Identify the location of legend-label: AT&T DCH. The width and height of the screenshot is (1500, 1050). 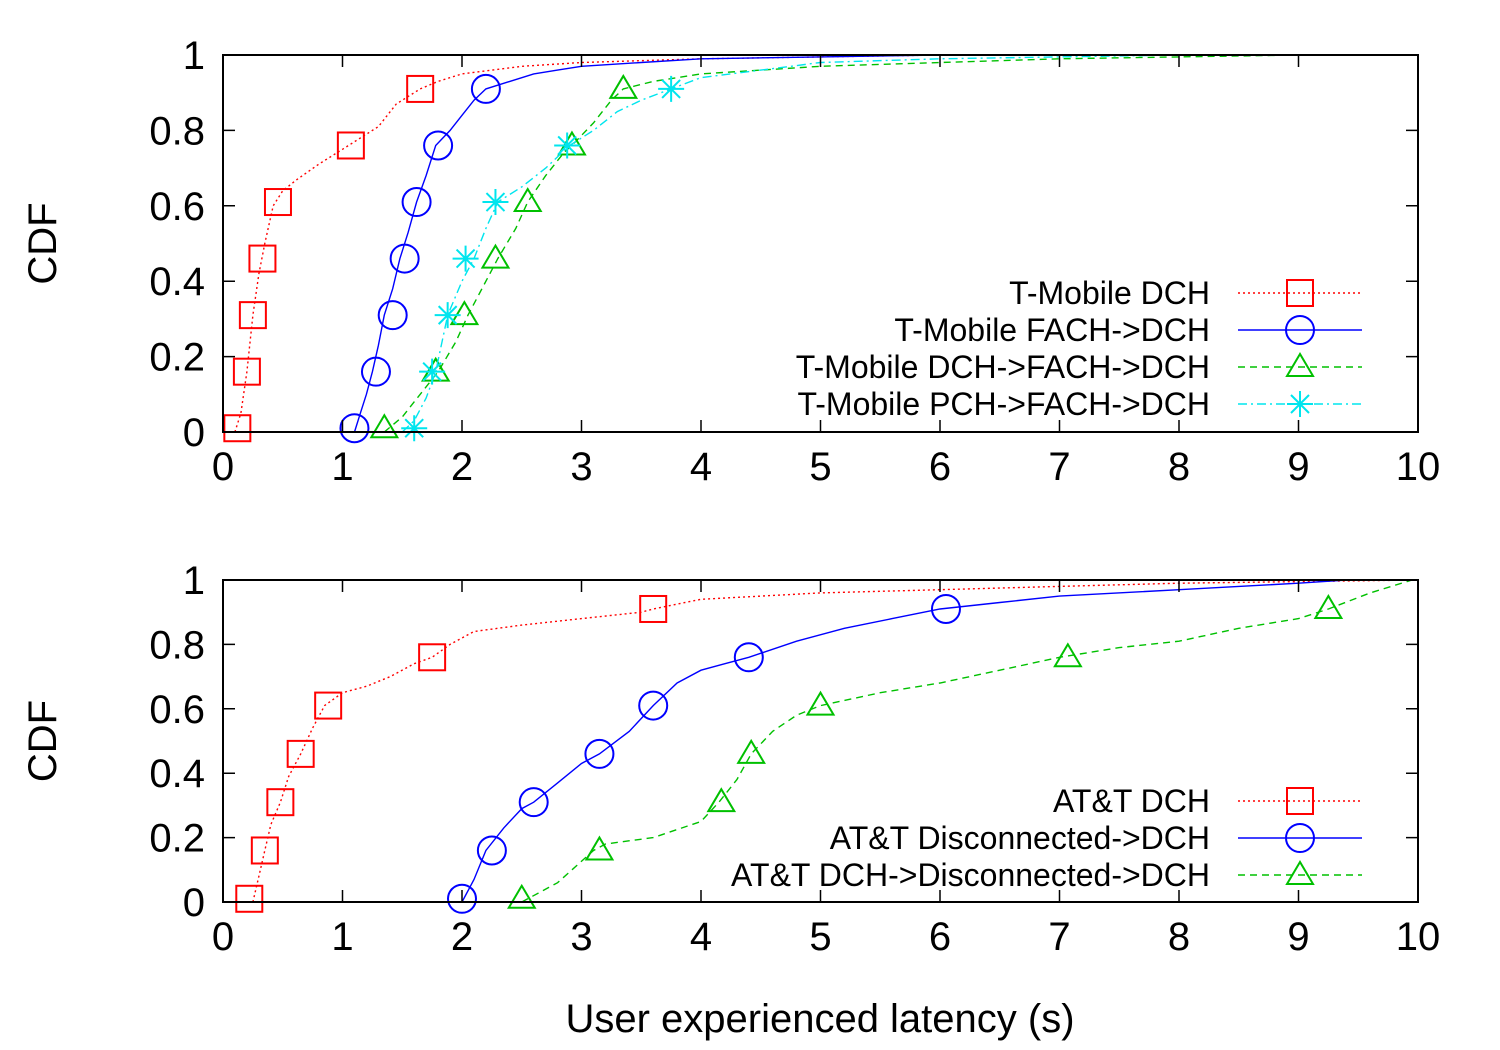
(1131, 801).